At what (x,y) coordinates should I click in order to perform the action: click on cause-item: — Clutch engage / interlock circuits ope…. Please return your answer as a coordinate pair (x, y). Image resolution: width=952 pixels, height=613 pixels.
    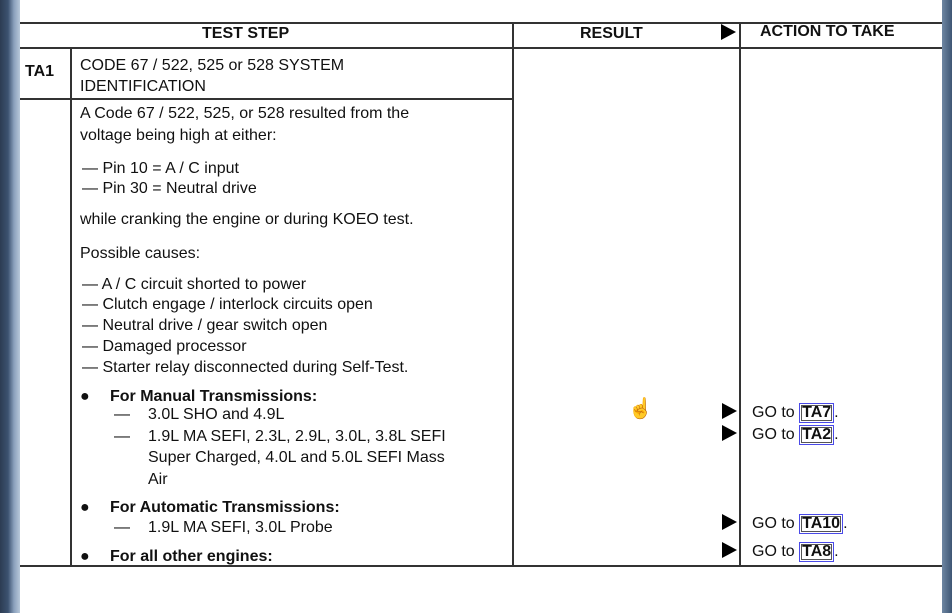
    Looking at the image, I should click on (227, 304).